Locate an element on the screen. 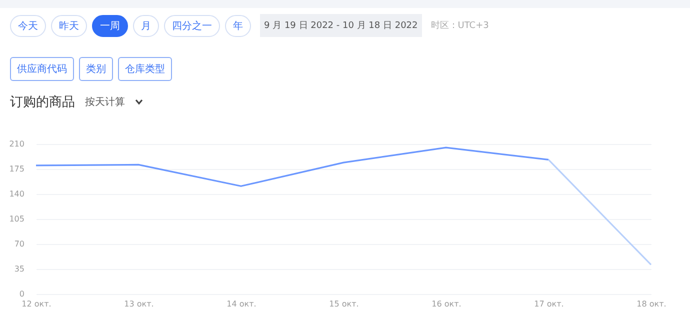 Image resolution: width=690 pixels, height=320 pixels. y-tick-label: 70 is located at coordinates (19, 244).